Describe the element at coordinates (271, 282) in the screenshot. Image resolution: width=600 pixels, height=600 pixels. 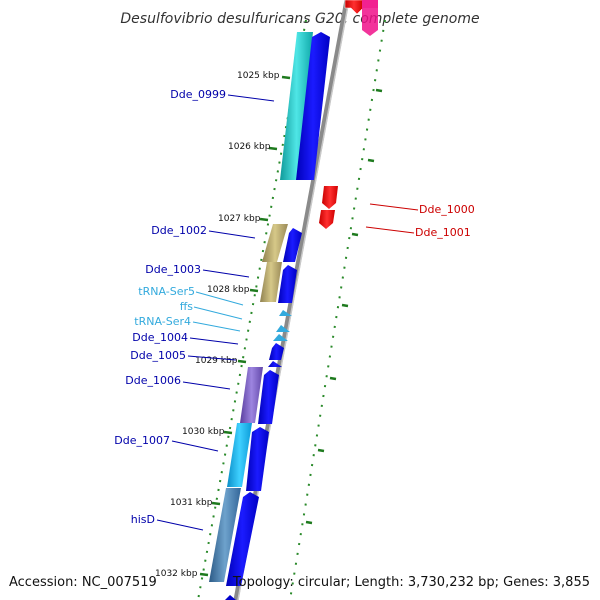
I see `gene-dde-1003-feature` at that location.